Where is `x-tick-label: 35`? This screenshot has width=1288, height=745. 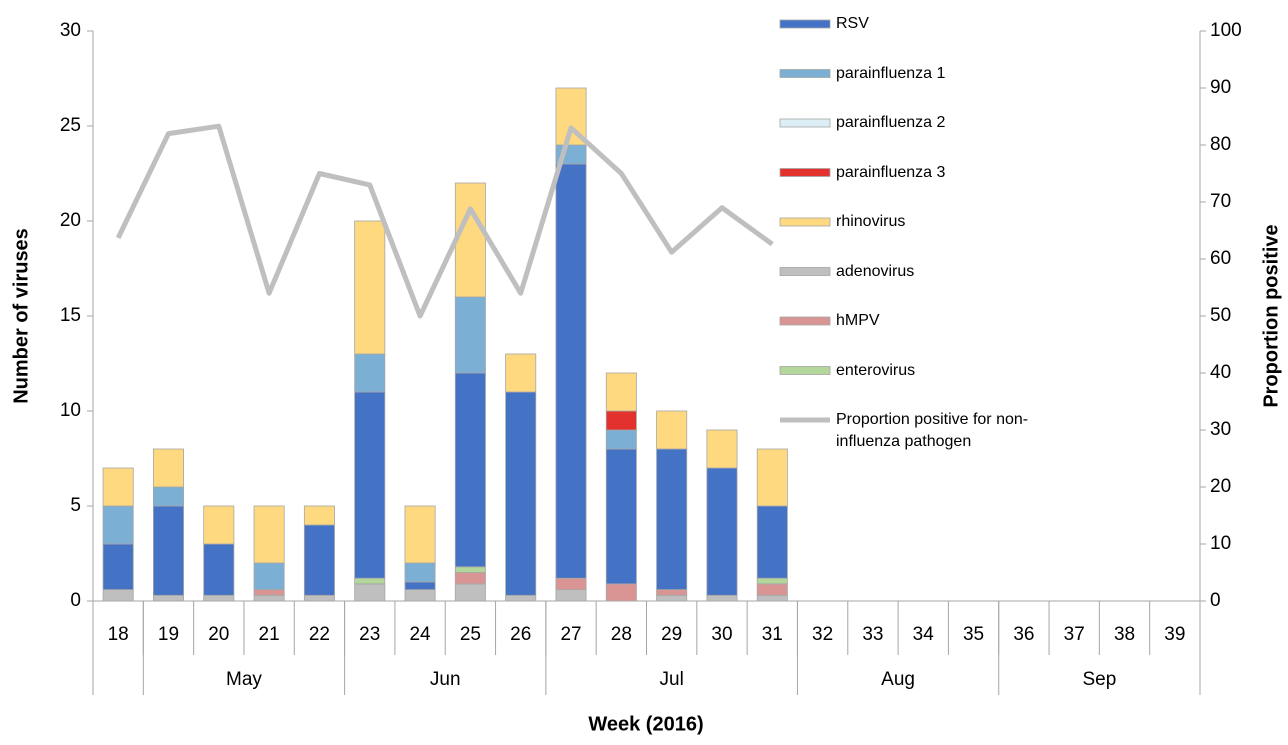
x-tick-label: 35 is located at coordinates (973, 634).